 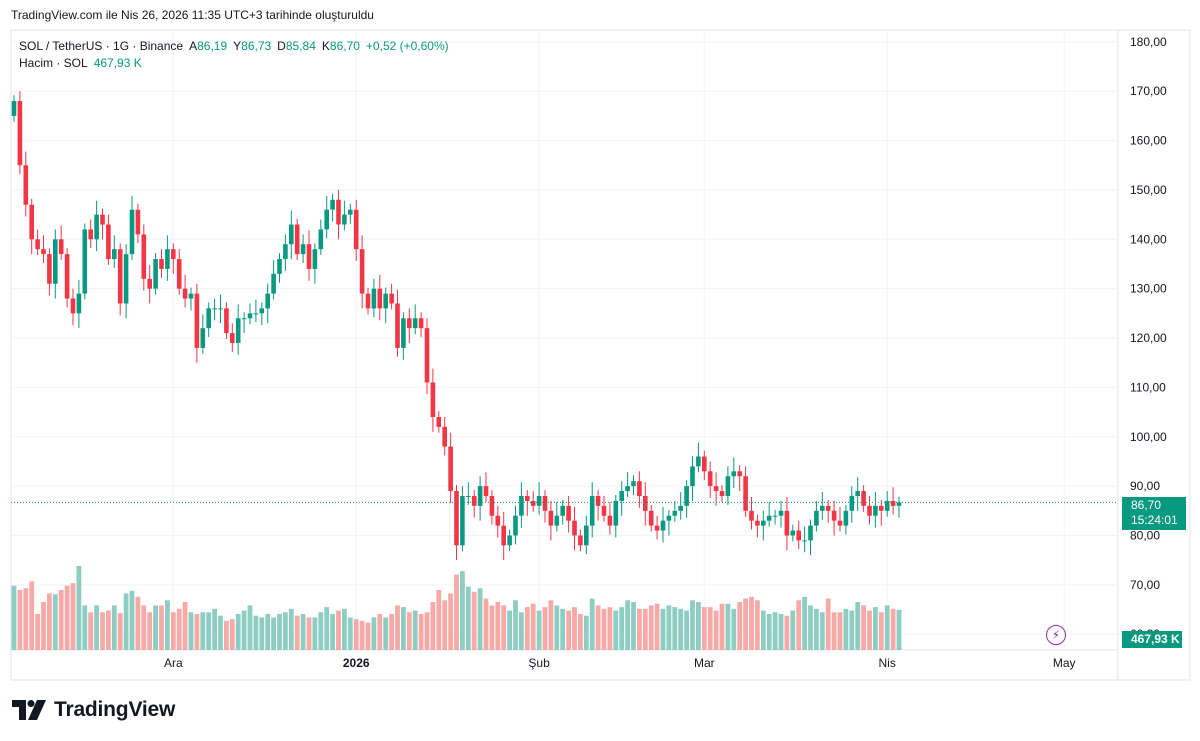 What do you see at coordinates (237, 46) in the screenshot?
I see `high-label: Y` at bounding box center [237, 46].